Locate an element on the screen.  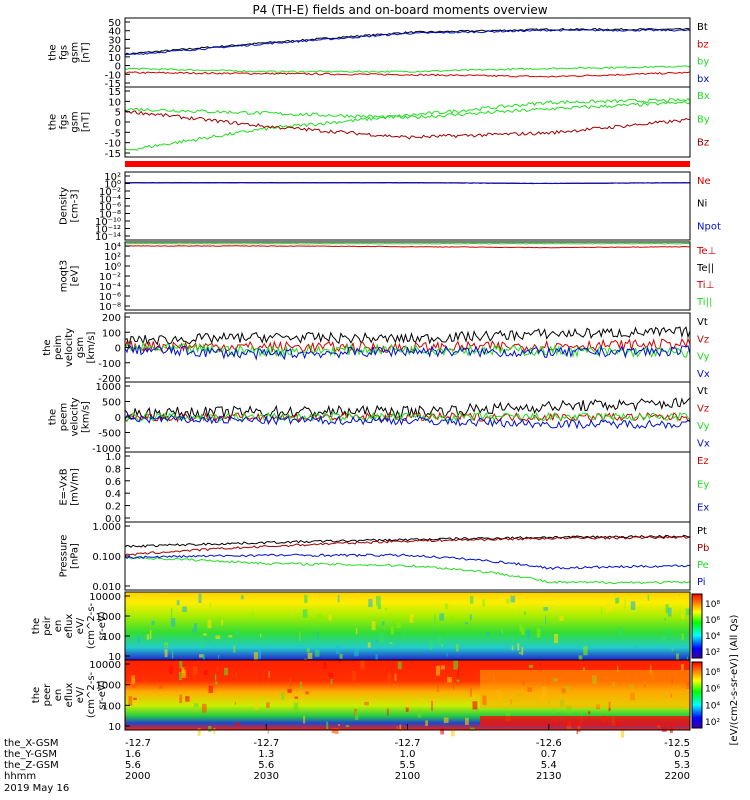
panel-frame is located at coordinates (407, 122).